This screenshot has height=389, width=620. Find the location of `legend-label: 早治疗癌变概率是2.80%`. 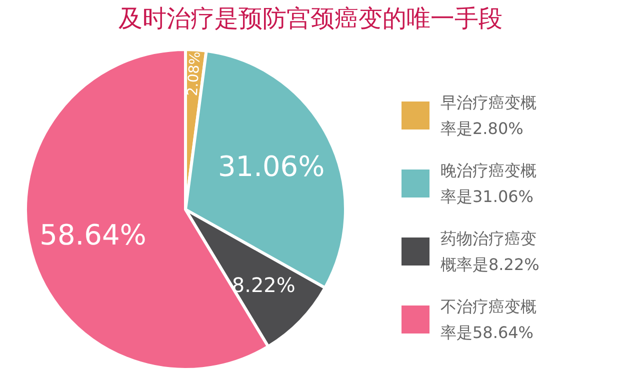

legend-label: 早治疗癌变概率是2.80% is located at coordinates (488, 115).